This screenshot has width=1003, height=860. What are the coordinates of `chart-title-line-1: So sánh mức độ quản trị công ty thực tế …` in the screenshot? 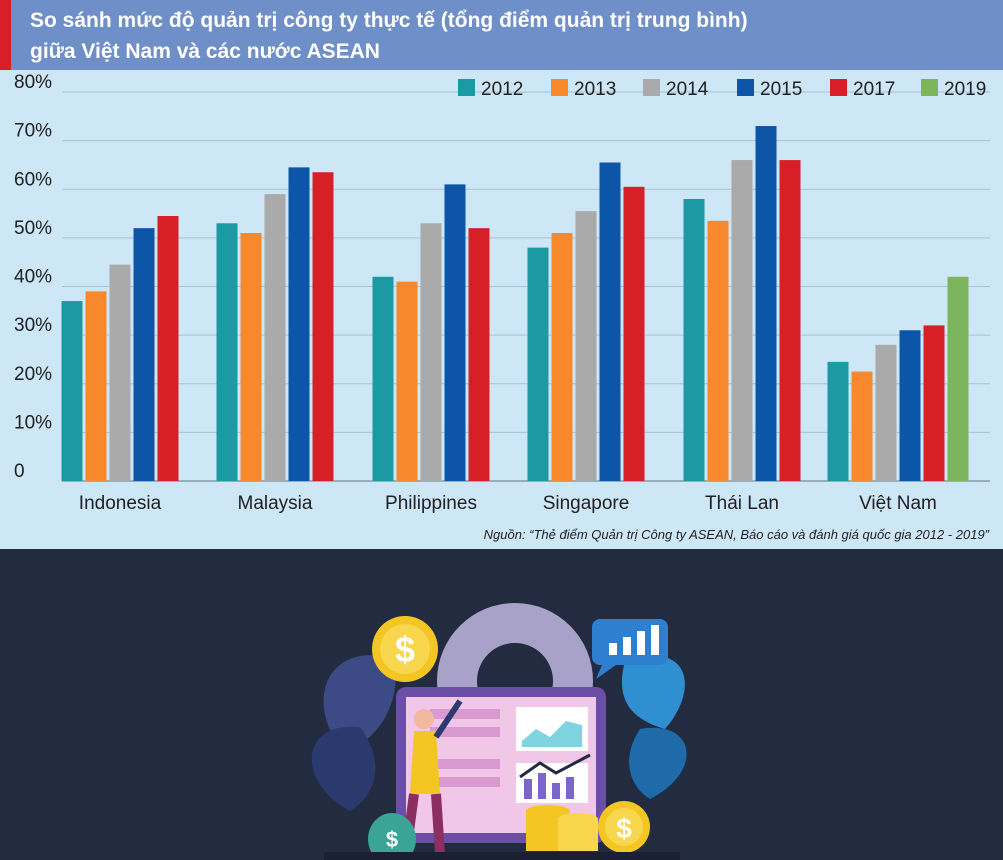 It's located at (389, 20).